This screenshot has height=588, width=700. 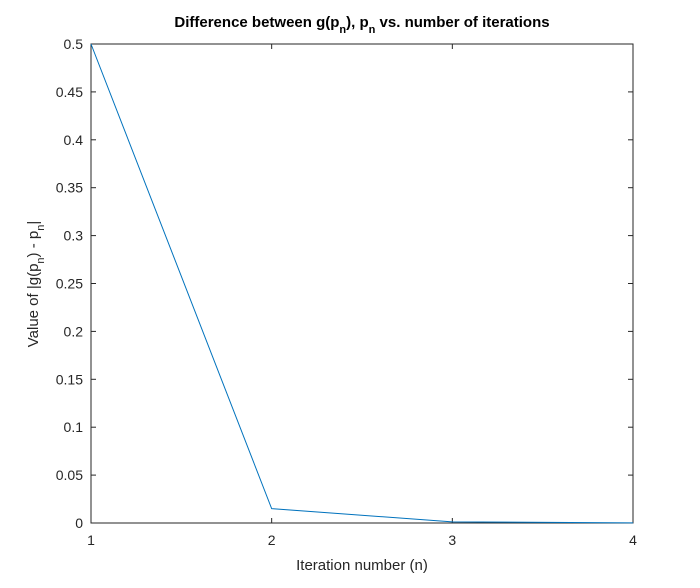 I want to click on y-tick-label: 0.1, so click(x=74, y=427).